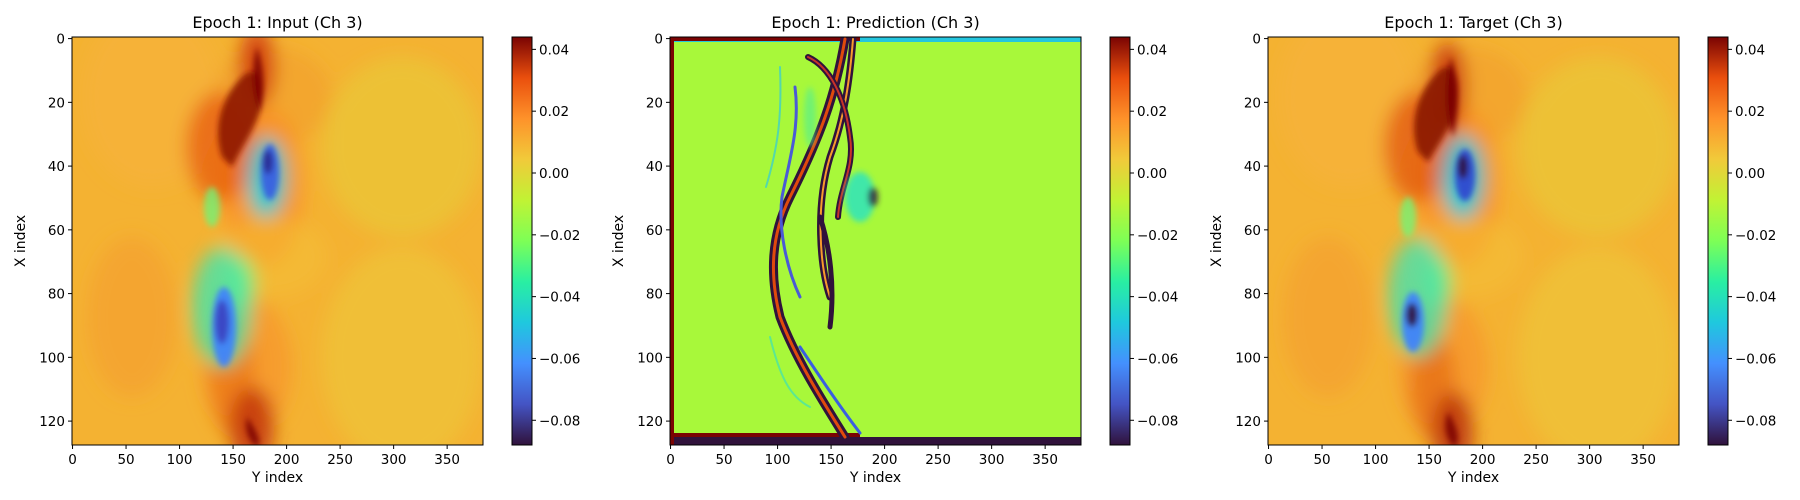 The height and width of the screenshot is (500, 1800). What do you see at coordinates (559, 236) in the screenshot?
I see `input-colorbar-tick-label: −0.02` at bounding box center [559, 236].